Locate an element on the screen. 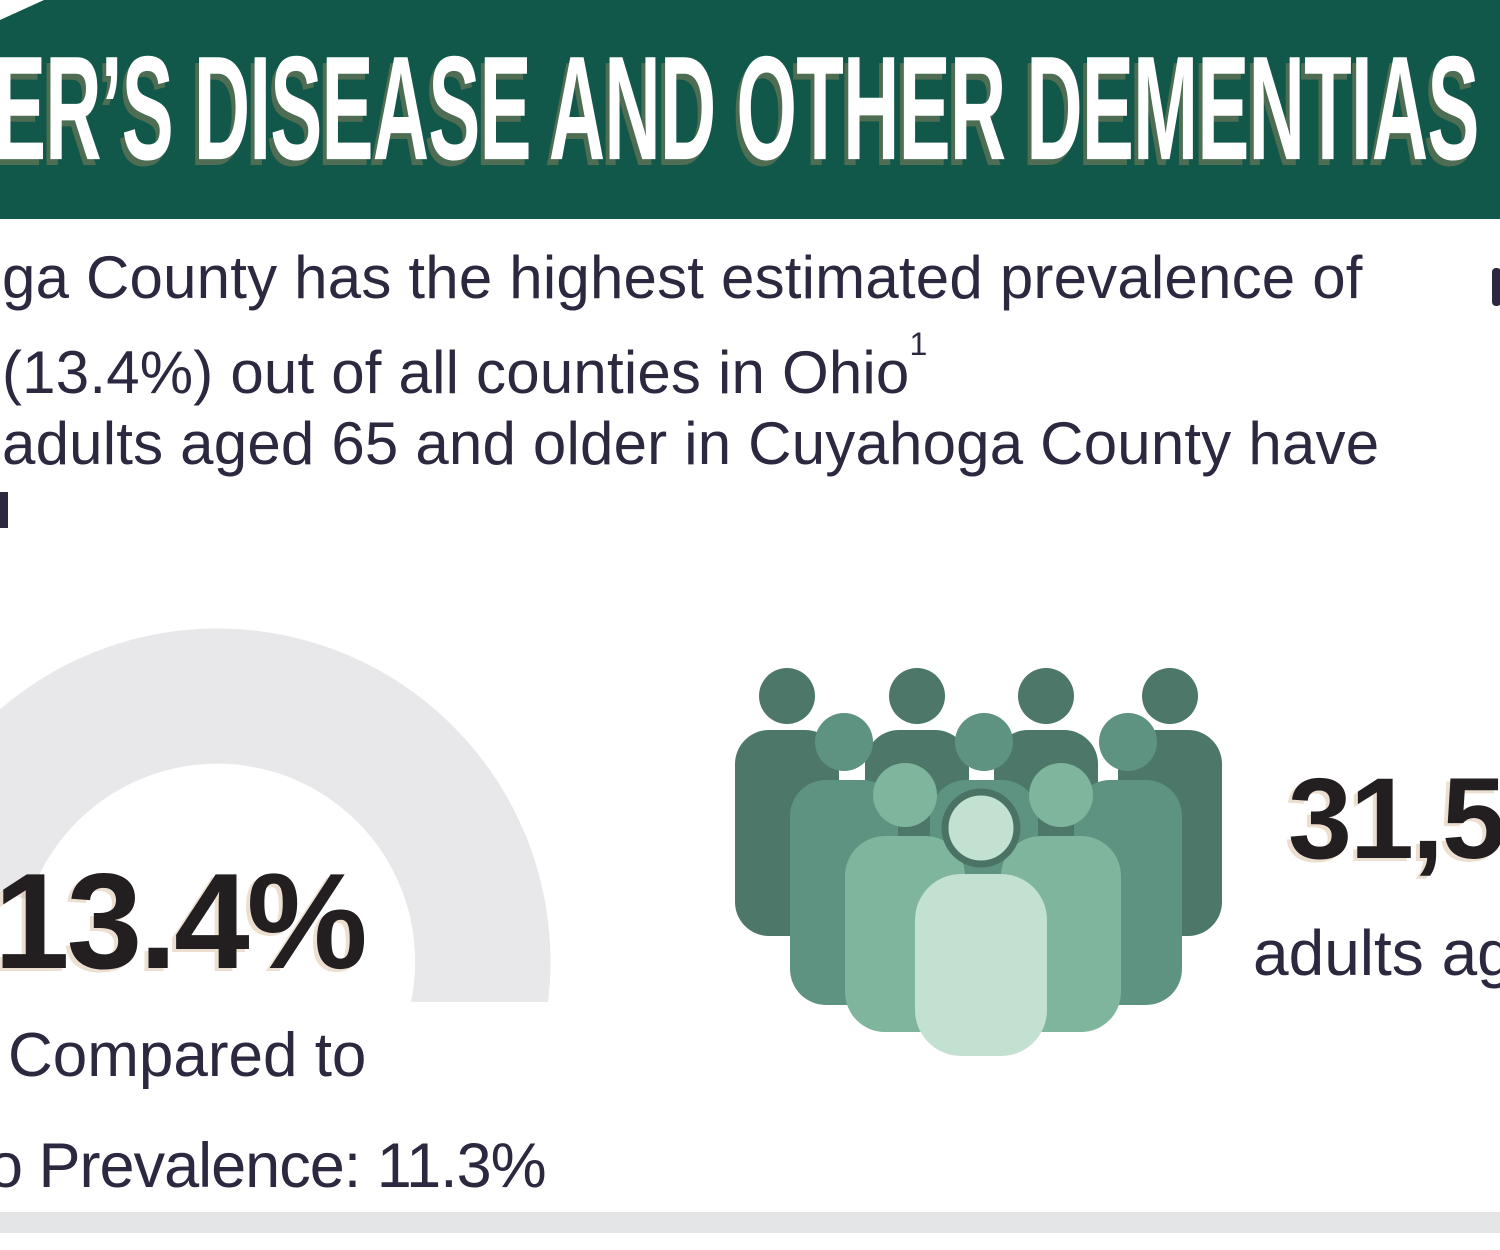  cropped-glyph-fragment-right is located at coordinates (1496, 287).